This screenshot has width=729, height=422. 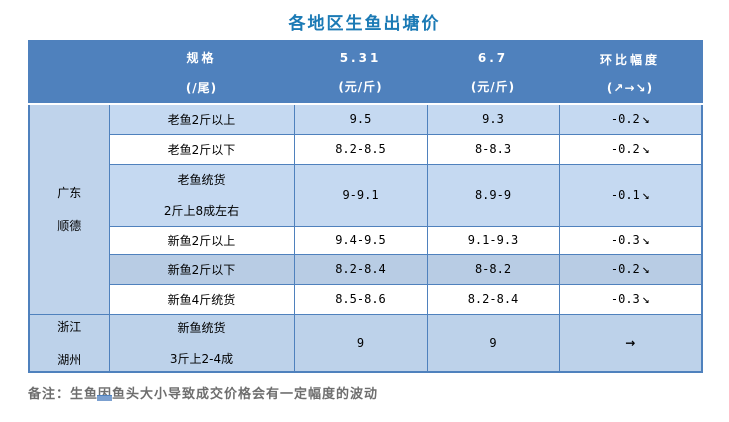 What do you see at coordinates (360, 73) in the screenshot?
I see `header-date-531: 5.31 (元/斤)` at bounding box center [360, 73].